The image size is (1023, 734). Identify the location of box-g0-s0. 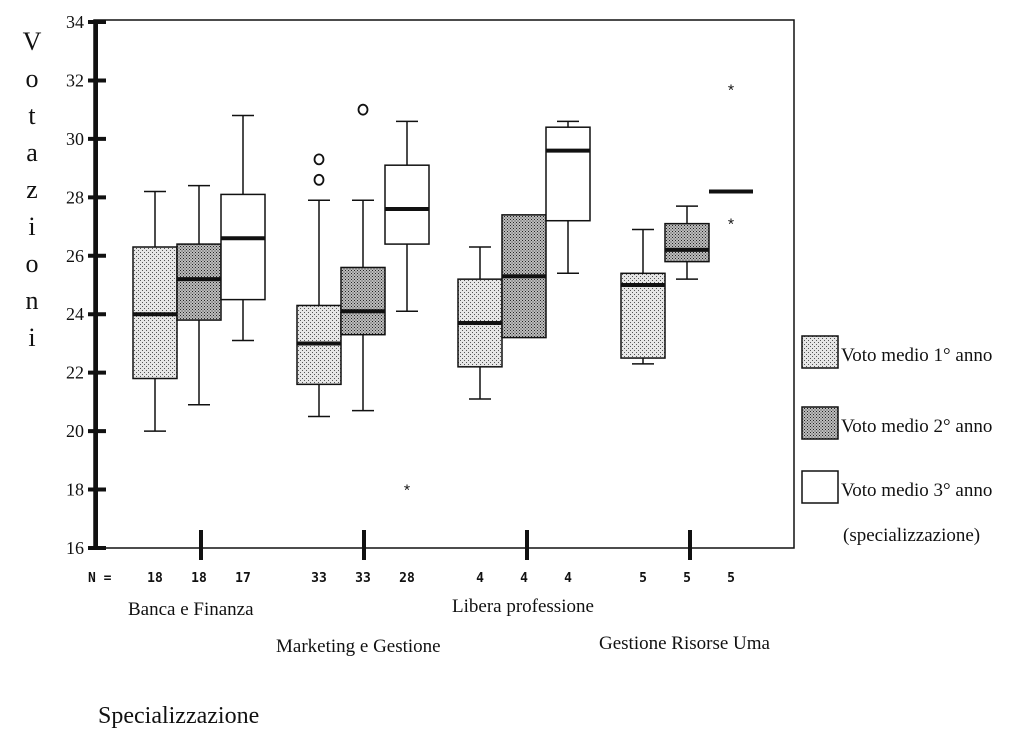
(155, 311).